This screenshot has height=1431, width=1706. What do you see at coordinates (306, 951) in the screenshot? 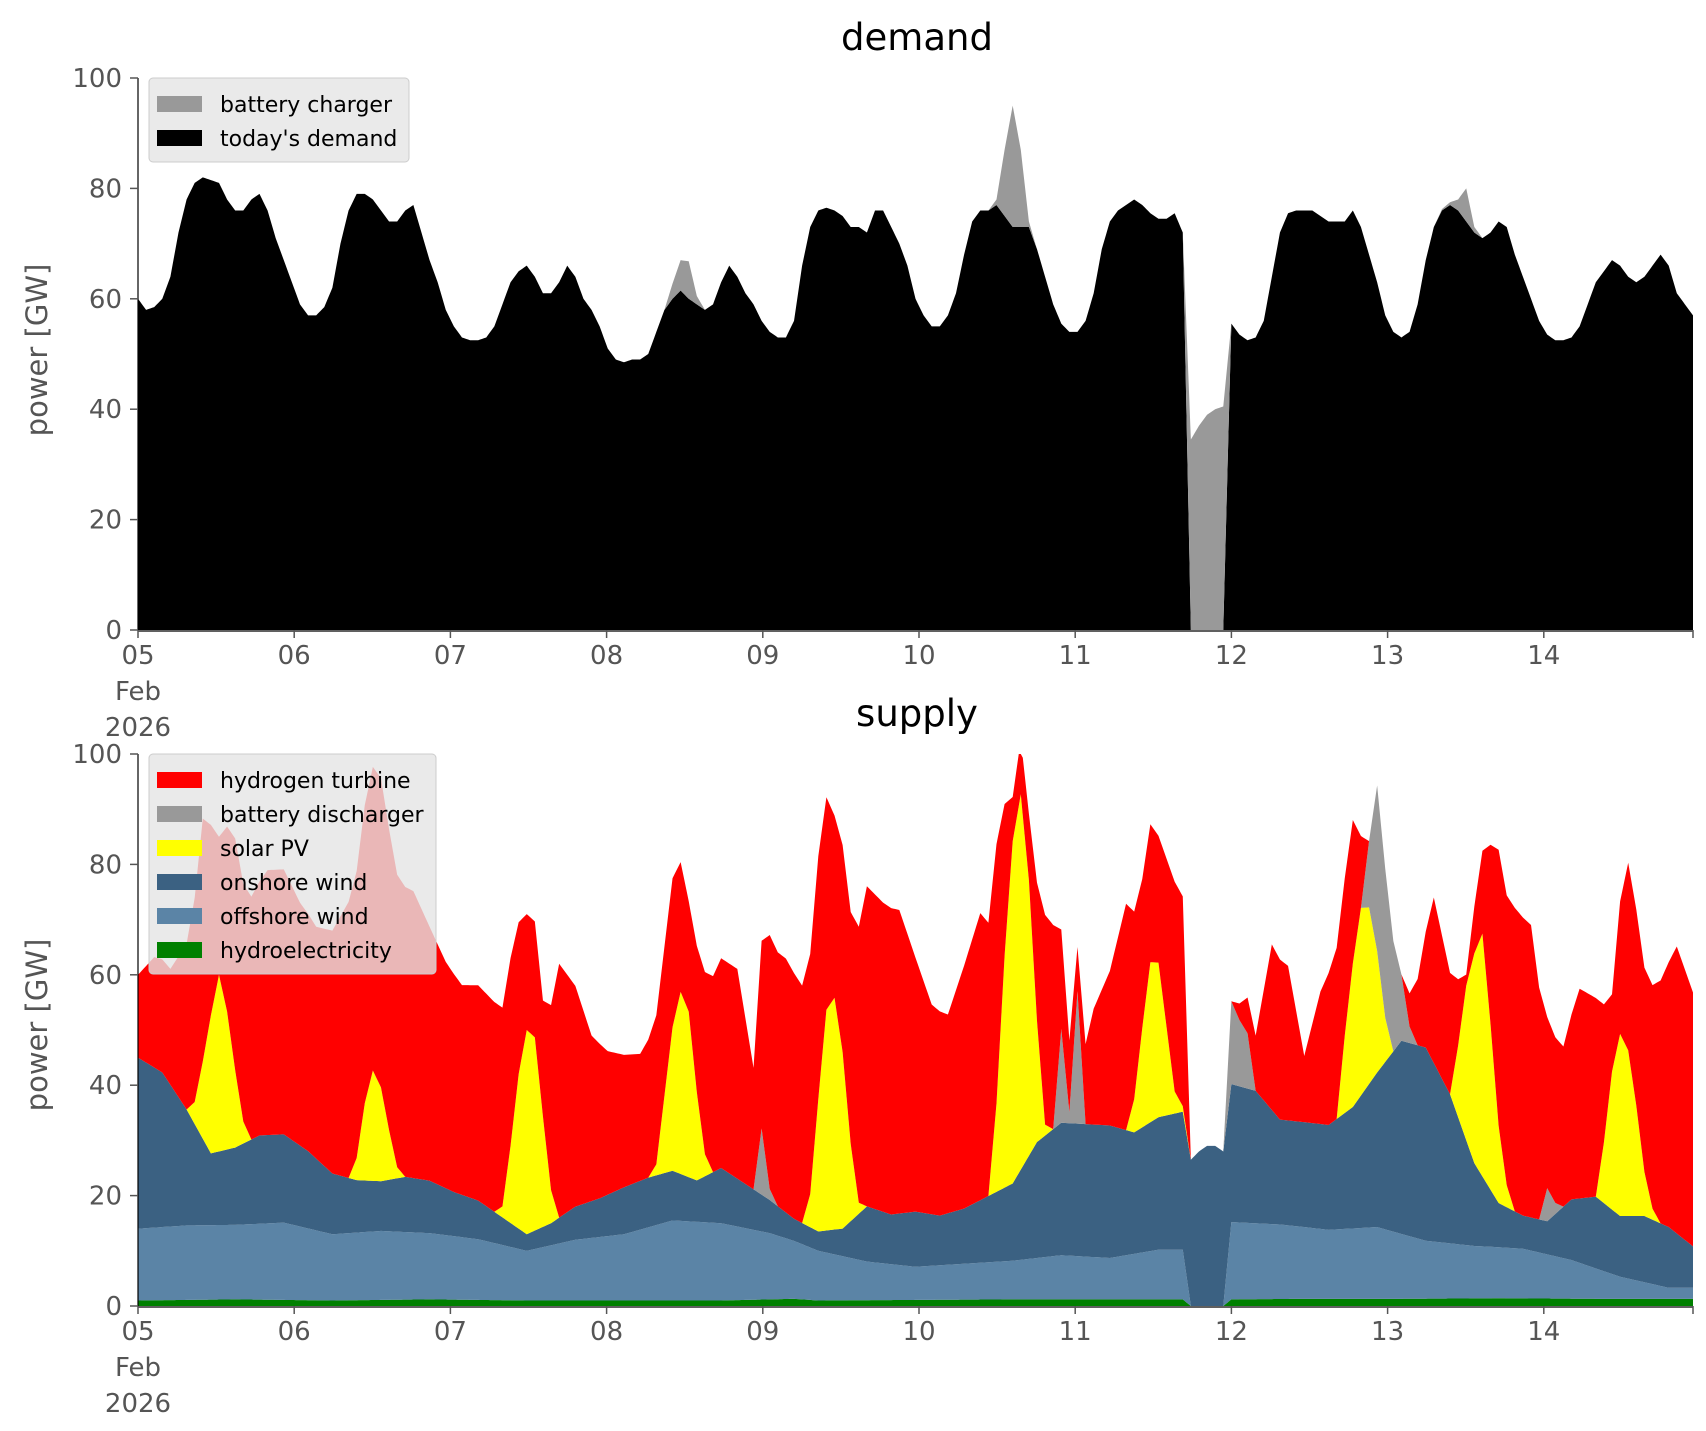
I see `legend-label: hydroelectricity` at bounding box center [306, 951].